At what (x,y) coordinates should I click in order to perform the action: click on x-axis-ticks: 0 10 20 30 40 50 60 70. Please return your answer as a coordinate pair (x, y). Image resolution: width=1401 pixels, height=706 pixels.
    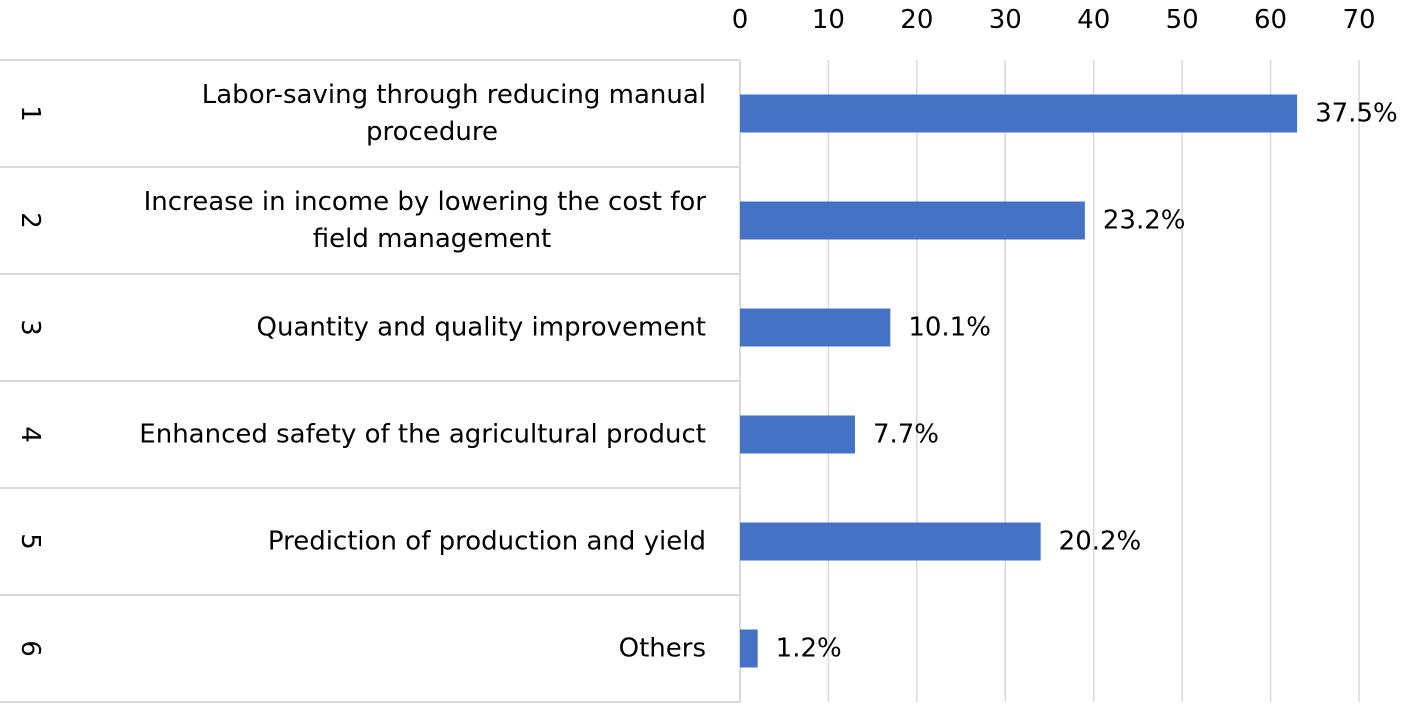
    Looking at the image, I should click on (1054, 20).